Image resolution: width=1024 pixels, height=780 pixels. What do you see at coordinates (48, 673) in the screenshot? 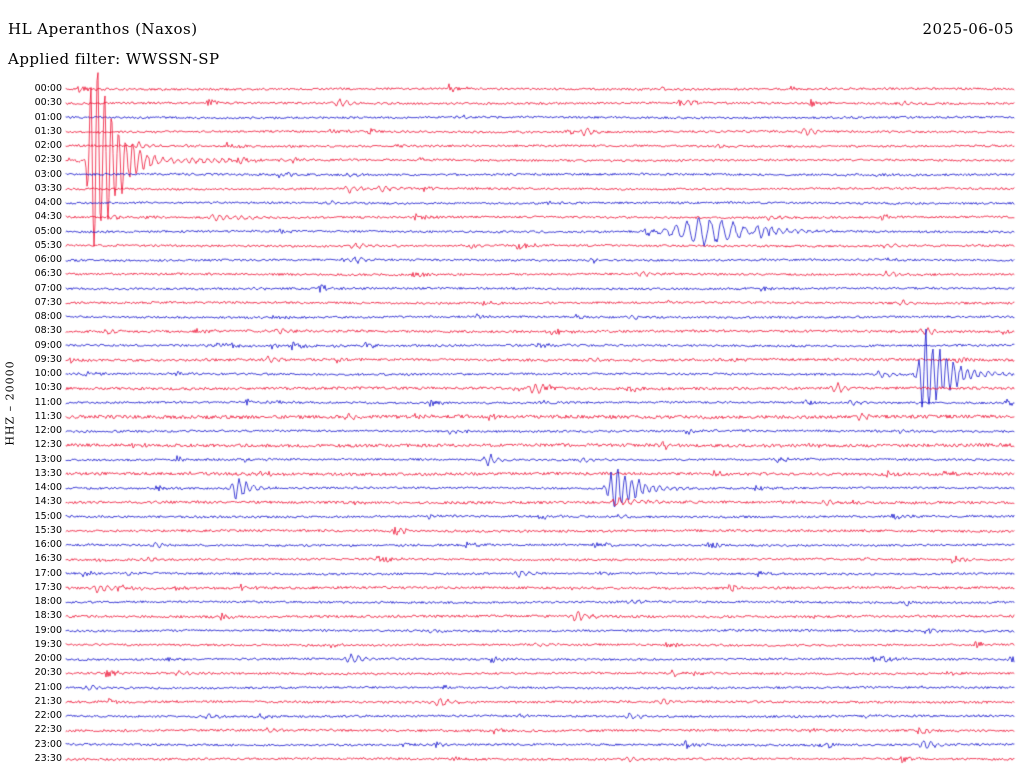
I see `time-label: 20:30` at bounding box center [48, 673].